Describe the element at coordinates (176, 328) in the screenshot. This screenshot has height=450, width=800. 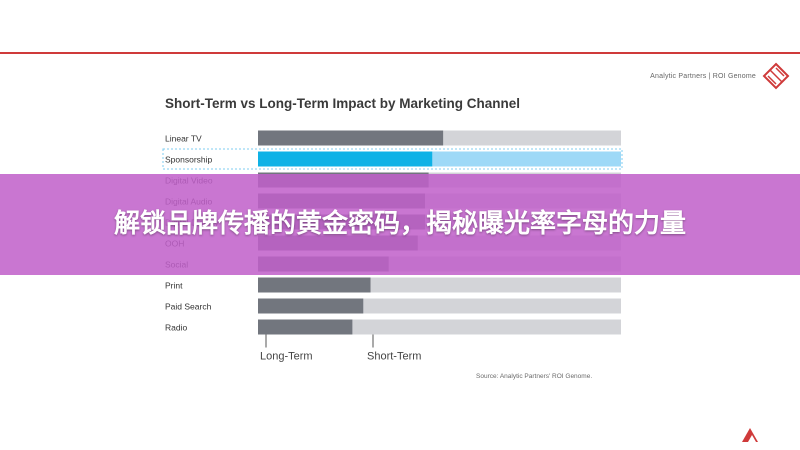
I see `category-label-radio: Radio` at that location.